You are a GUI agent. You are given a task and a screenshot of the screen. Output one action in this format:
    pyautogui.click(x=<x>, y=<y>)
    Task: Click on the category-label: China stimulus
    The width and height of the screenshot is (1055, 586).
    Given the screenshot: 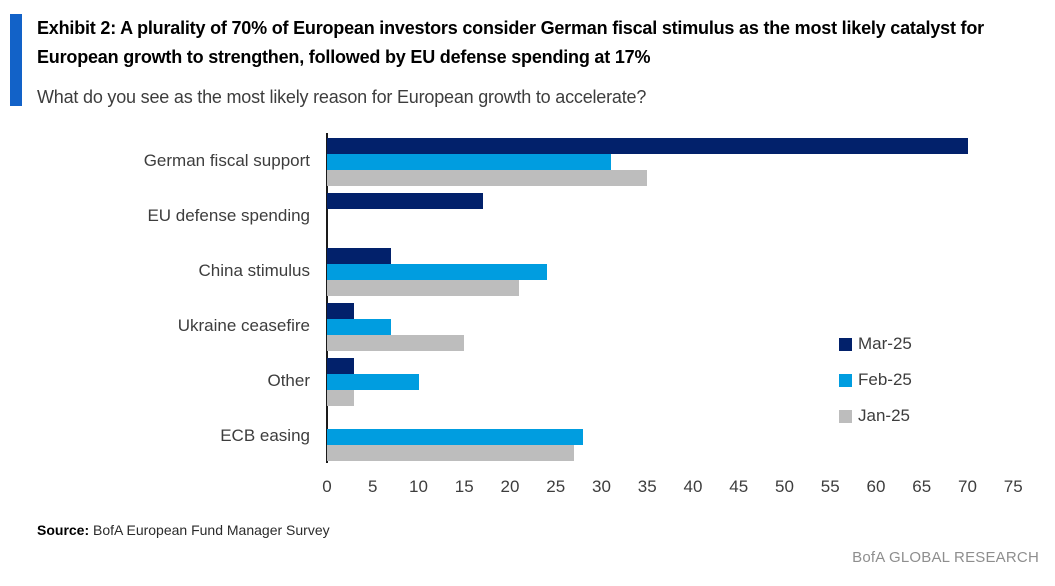 What is the action you would take?
    pyautogui.click(x=254, y=270)
    